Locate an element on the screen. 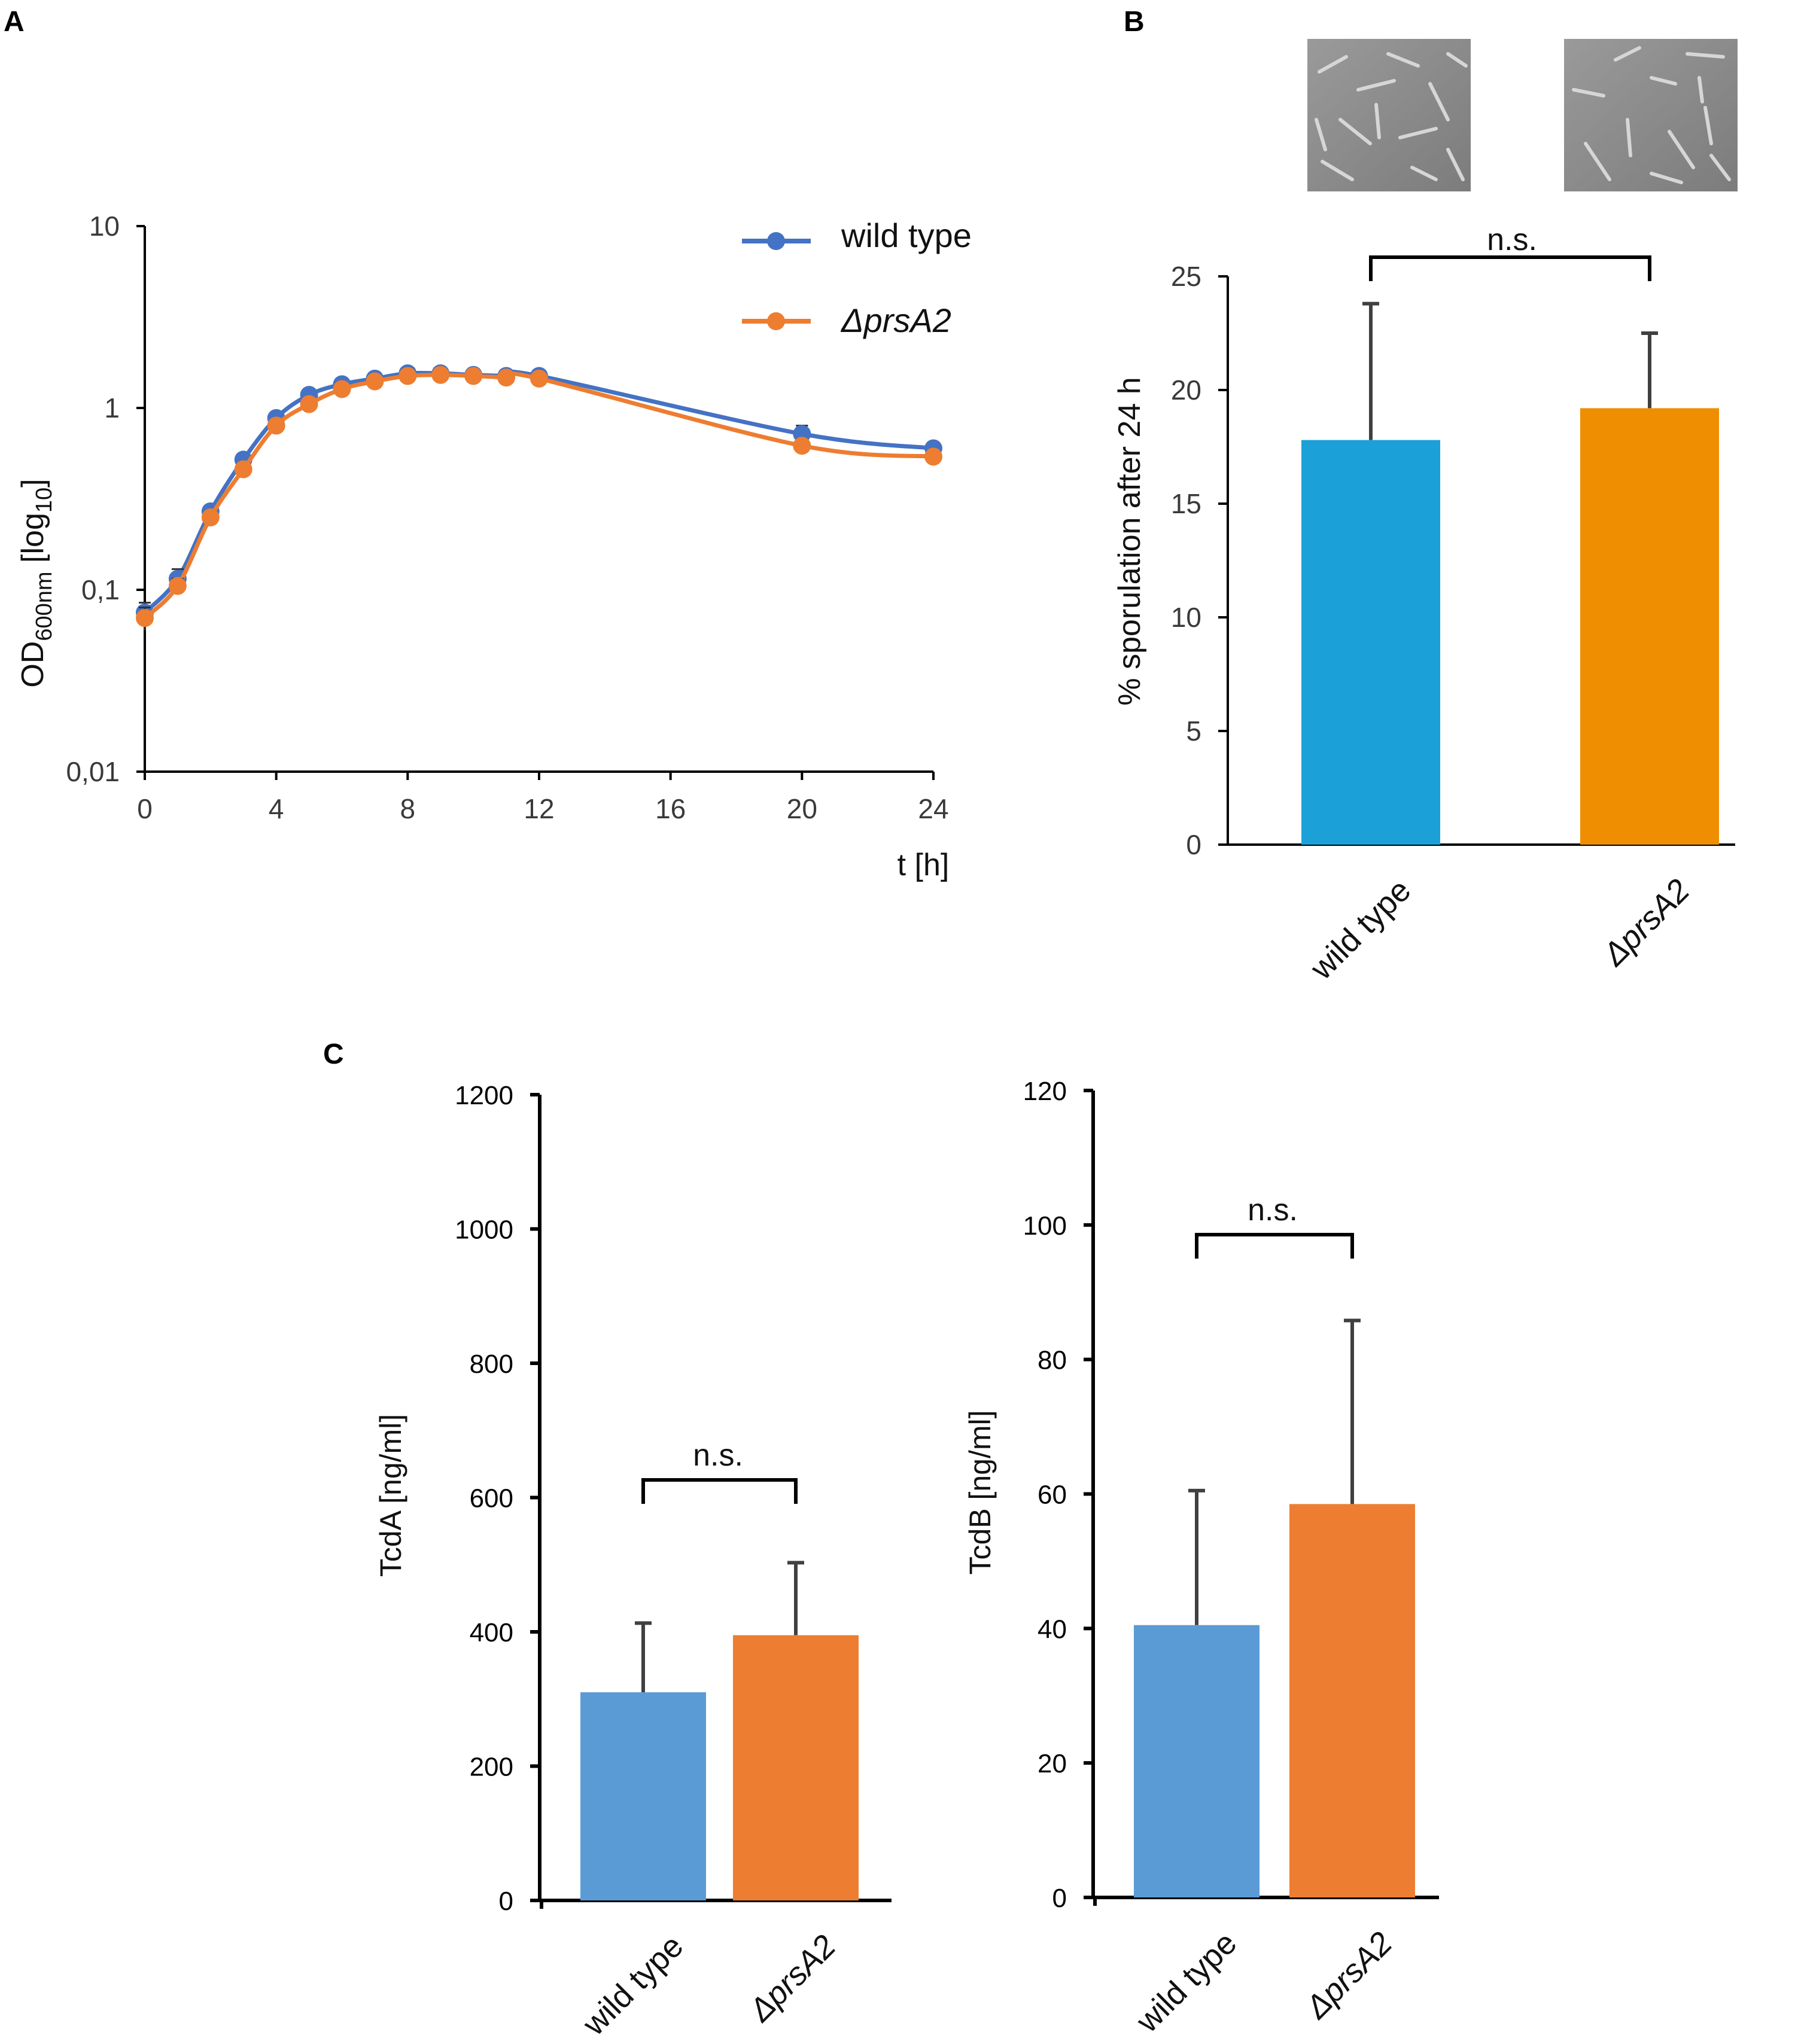 Image resolution: width=1798 pixels, height=2044 pixels. chart-b-y-axis-label: % sporulation after 24 h is located at coordinates (1129, 541).